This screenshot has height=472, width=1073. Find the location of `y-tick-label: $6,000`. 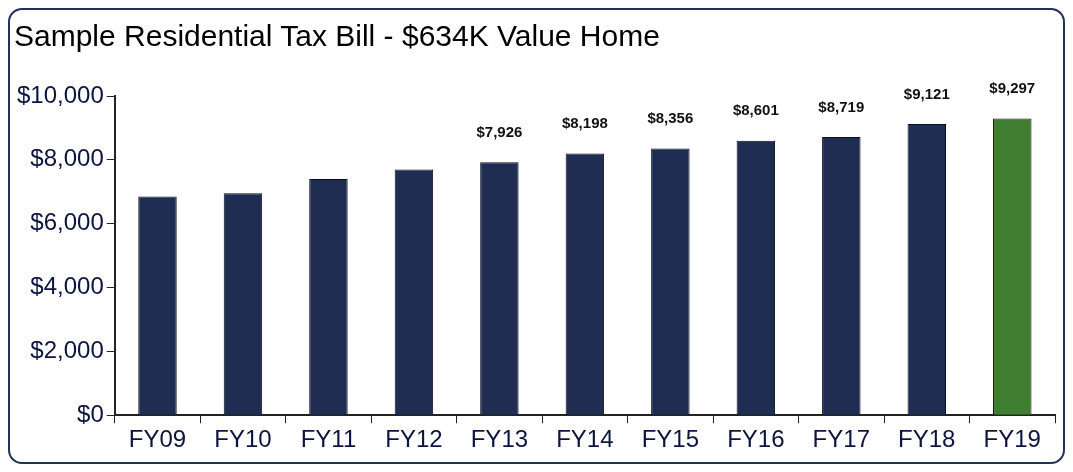

y-tick-label: $6,000 is located at coordinates (67, 222).